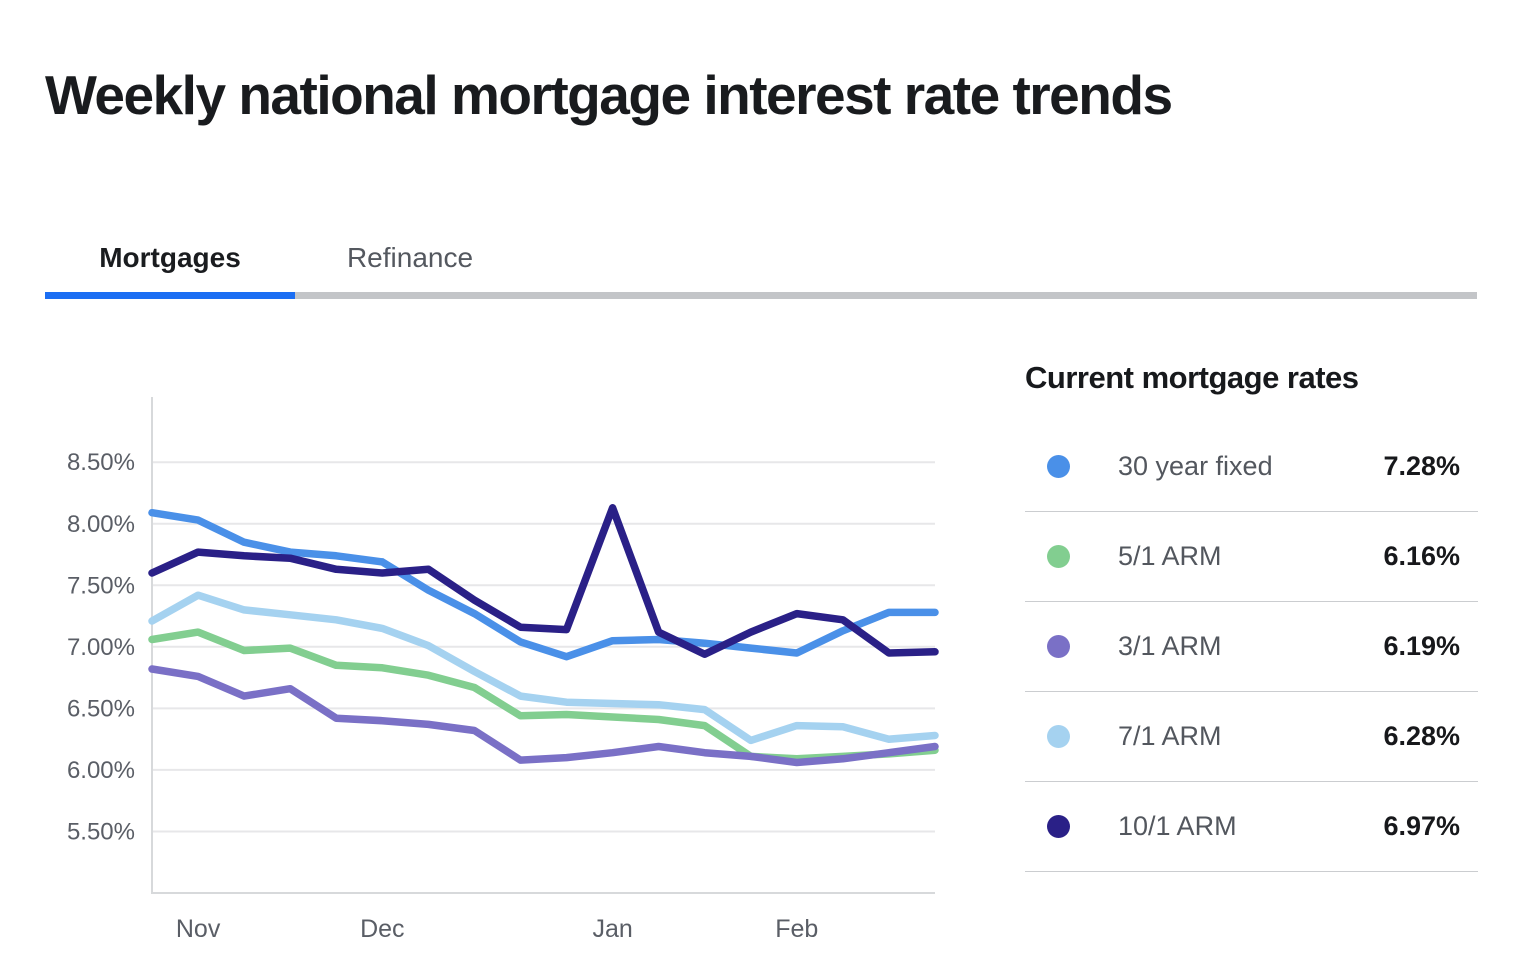 The height and width of the screenshot is (978, 1518). I want to click on legend-value: 7.28%, so click(1421, 466).